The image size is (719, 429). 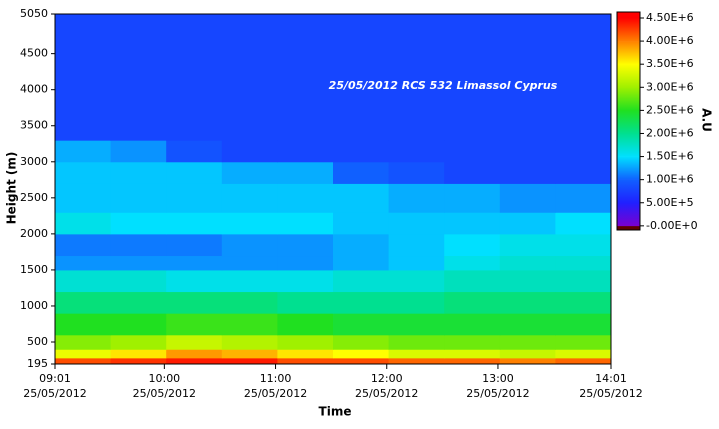 What do you see at coordinates (670, 109) in the screenshot?
I see `colorbar-tick-label: 2.50E+6` at bounding box center [670, 109].